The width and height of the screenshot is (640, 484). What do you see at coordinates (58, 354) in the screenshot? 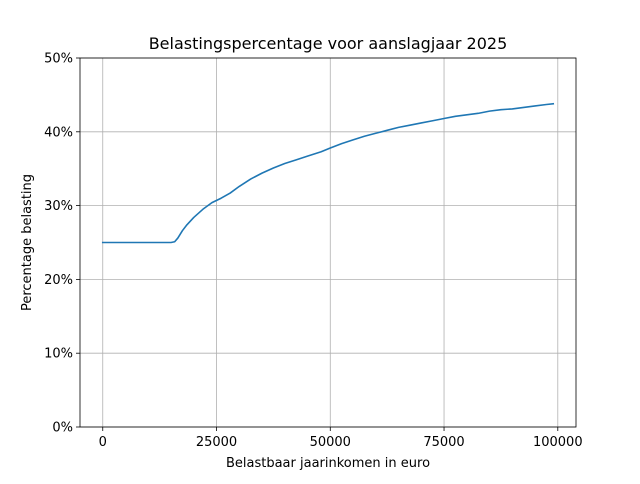
I see `y-tick-label: 10%` at bounding box center [58, 354].